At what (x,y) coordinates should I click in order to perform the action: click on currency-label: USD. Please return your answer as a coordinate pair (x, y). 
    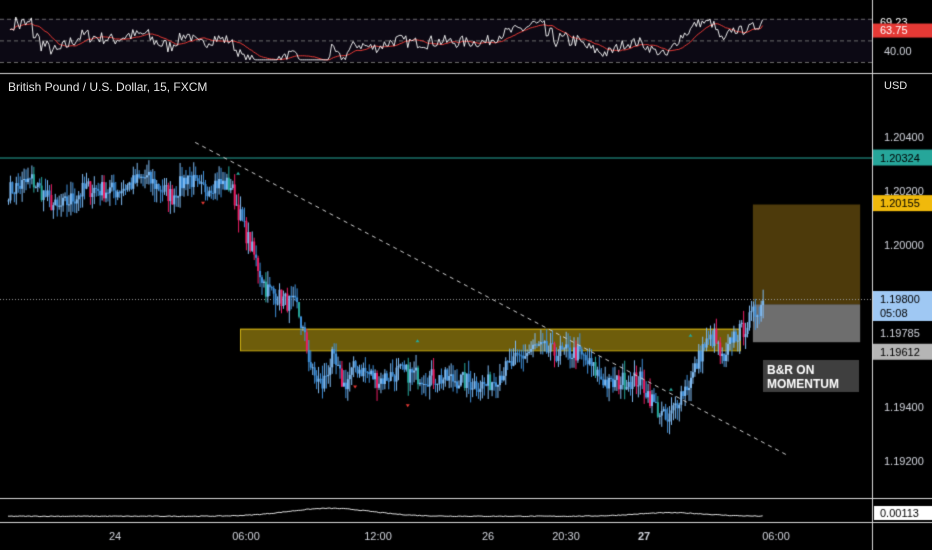
    Looking at the image, I should click on (896, 86).